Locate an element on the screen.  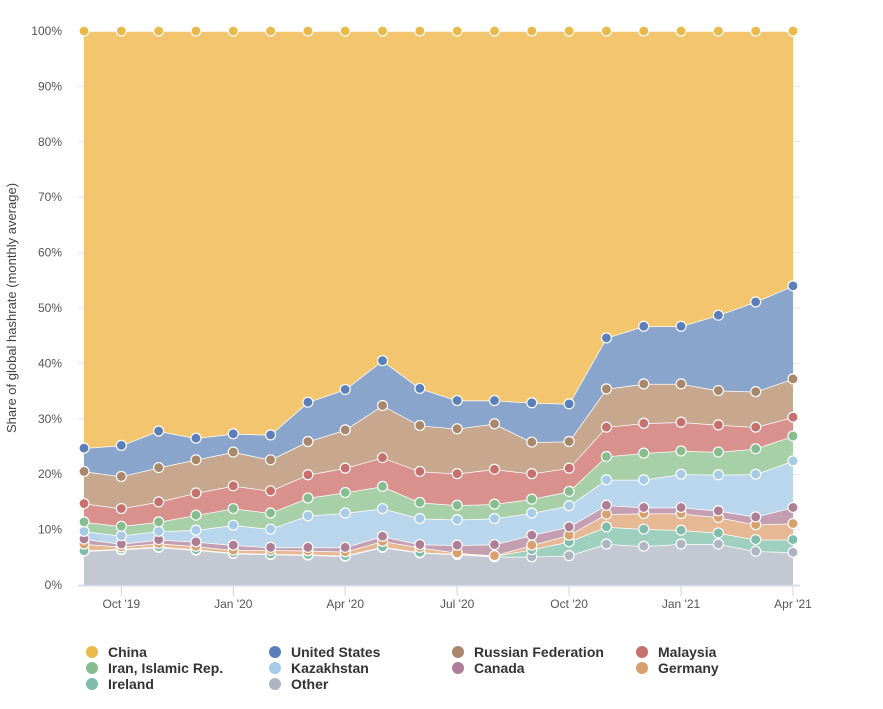
area-iran-islamic-rep is located at coordinates (438, 485).